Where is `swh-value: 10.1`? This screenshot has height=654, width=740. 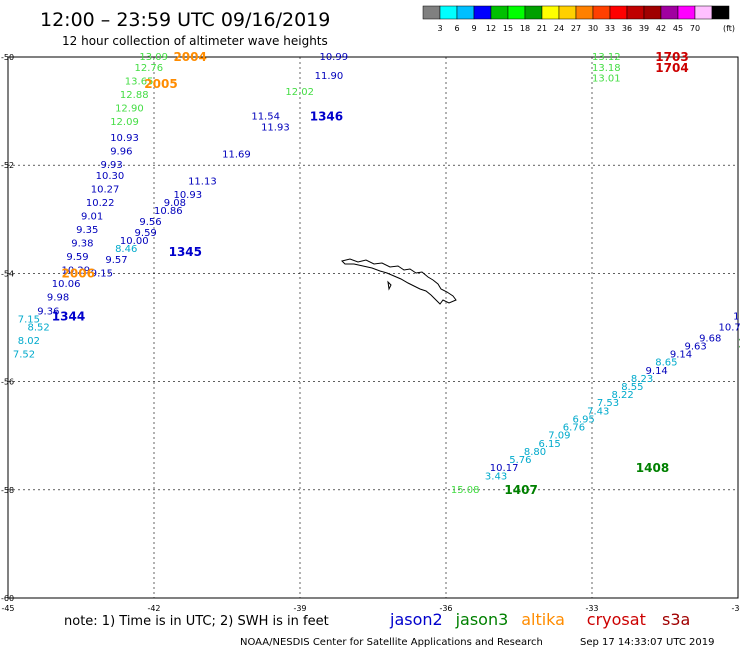
swh-value: 10.1 is located at coordinates (736, 317).